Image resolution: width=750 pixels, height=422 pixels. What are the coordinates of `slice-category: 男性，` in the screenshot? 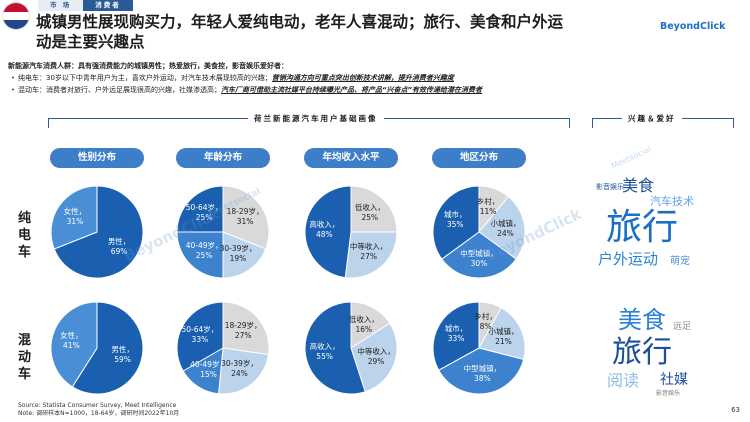 It's located at (119, 241).